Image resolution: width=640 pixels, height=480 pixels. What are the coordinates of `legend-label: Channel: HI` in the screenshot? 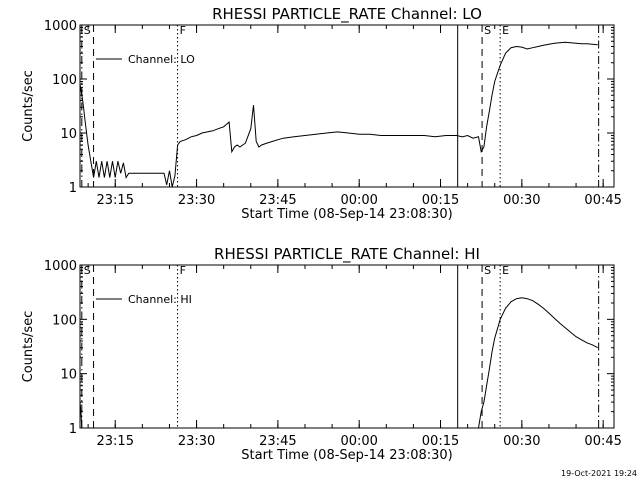 It's located at (160, 299).